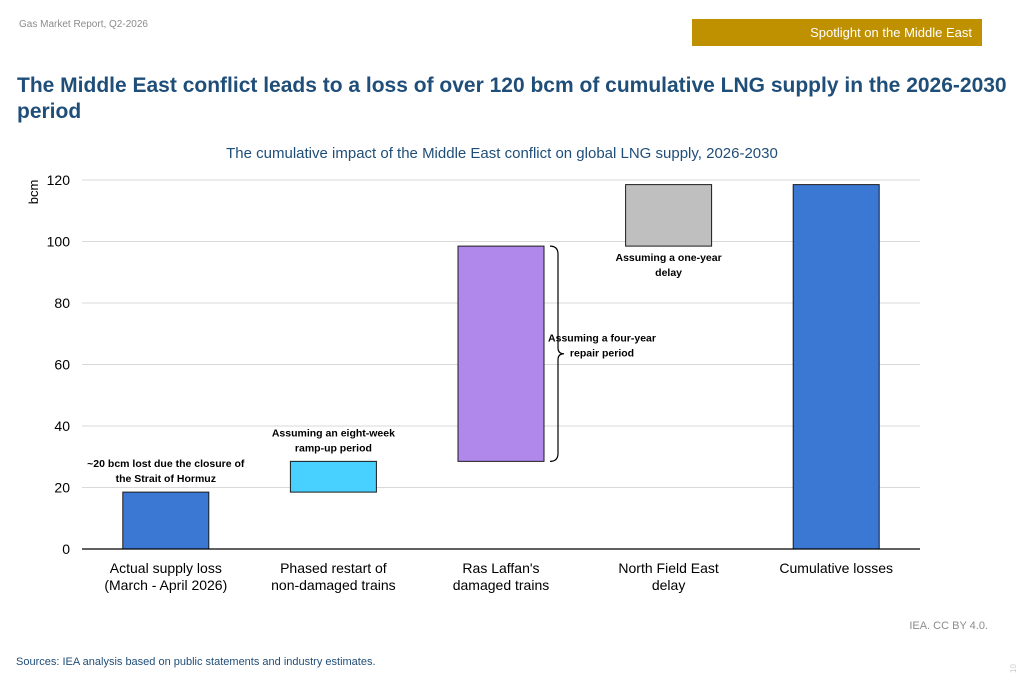 This screenshot has width=1026, height=677. Describe the element at coordinates (62, 303) in the screenshot. I see `y-tick-label: 80` at that location.